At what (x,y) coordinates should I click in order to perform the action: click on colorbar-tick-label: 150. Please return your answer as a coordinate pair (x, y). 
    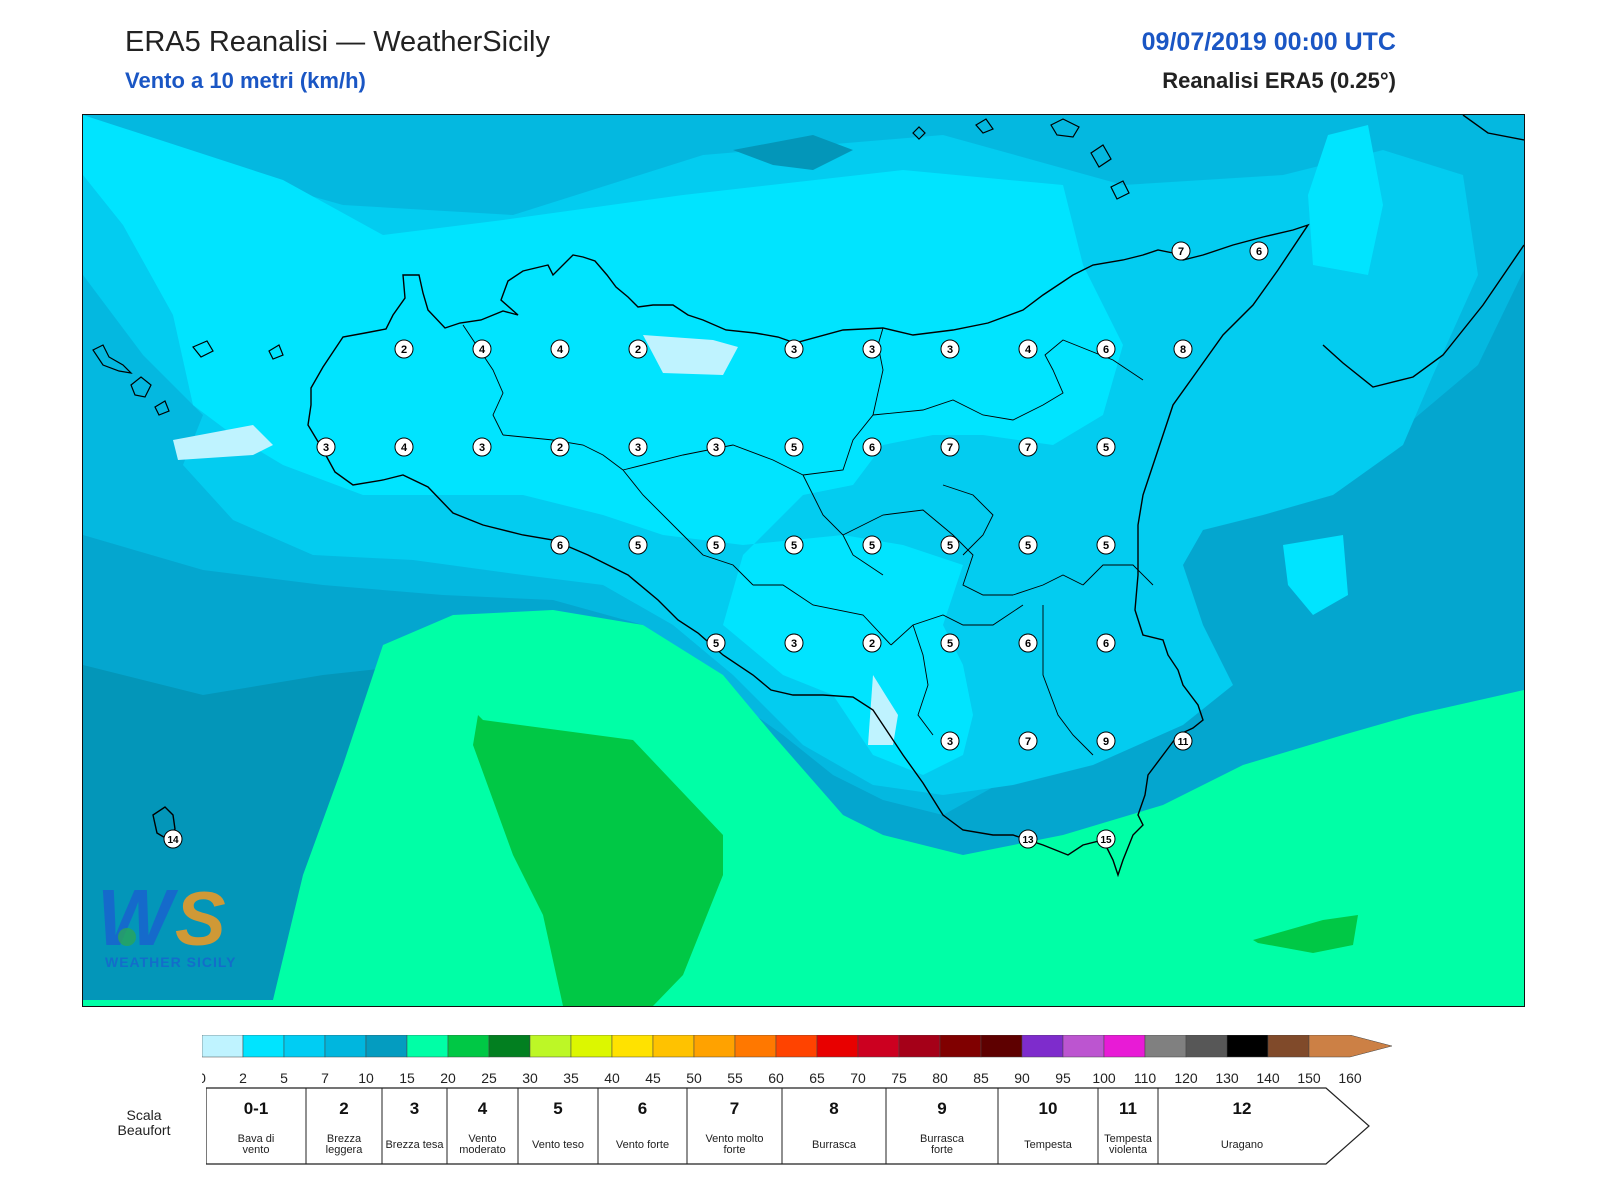
    Looking at the image, I should click on (1309, 1078).